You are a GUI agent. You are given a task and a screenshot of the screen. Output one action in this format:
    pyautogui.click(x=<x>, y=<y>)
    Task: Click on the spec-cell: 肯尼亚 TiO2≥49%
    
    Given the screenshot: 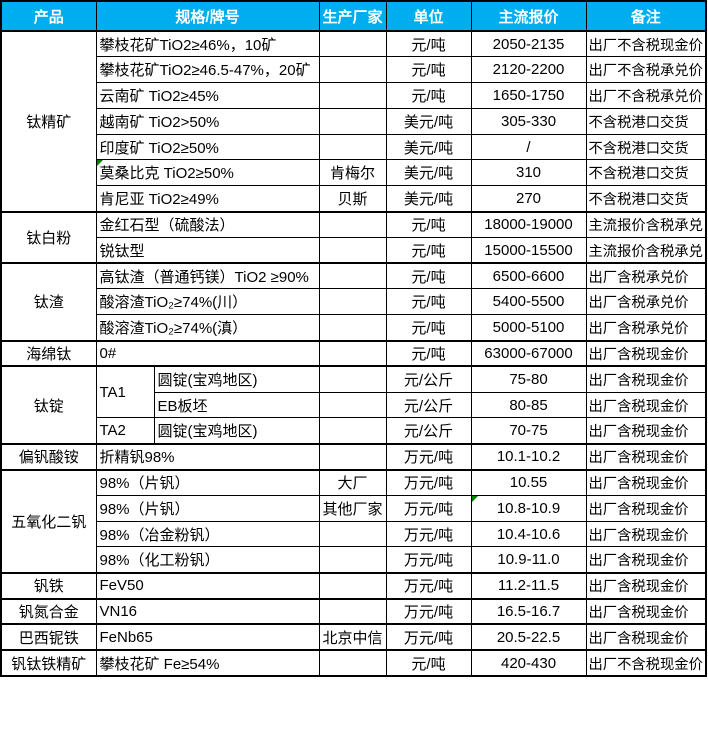 What is the action you would take?
    pyautogui.click(x=207, y=199)
    